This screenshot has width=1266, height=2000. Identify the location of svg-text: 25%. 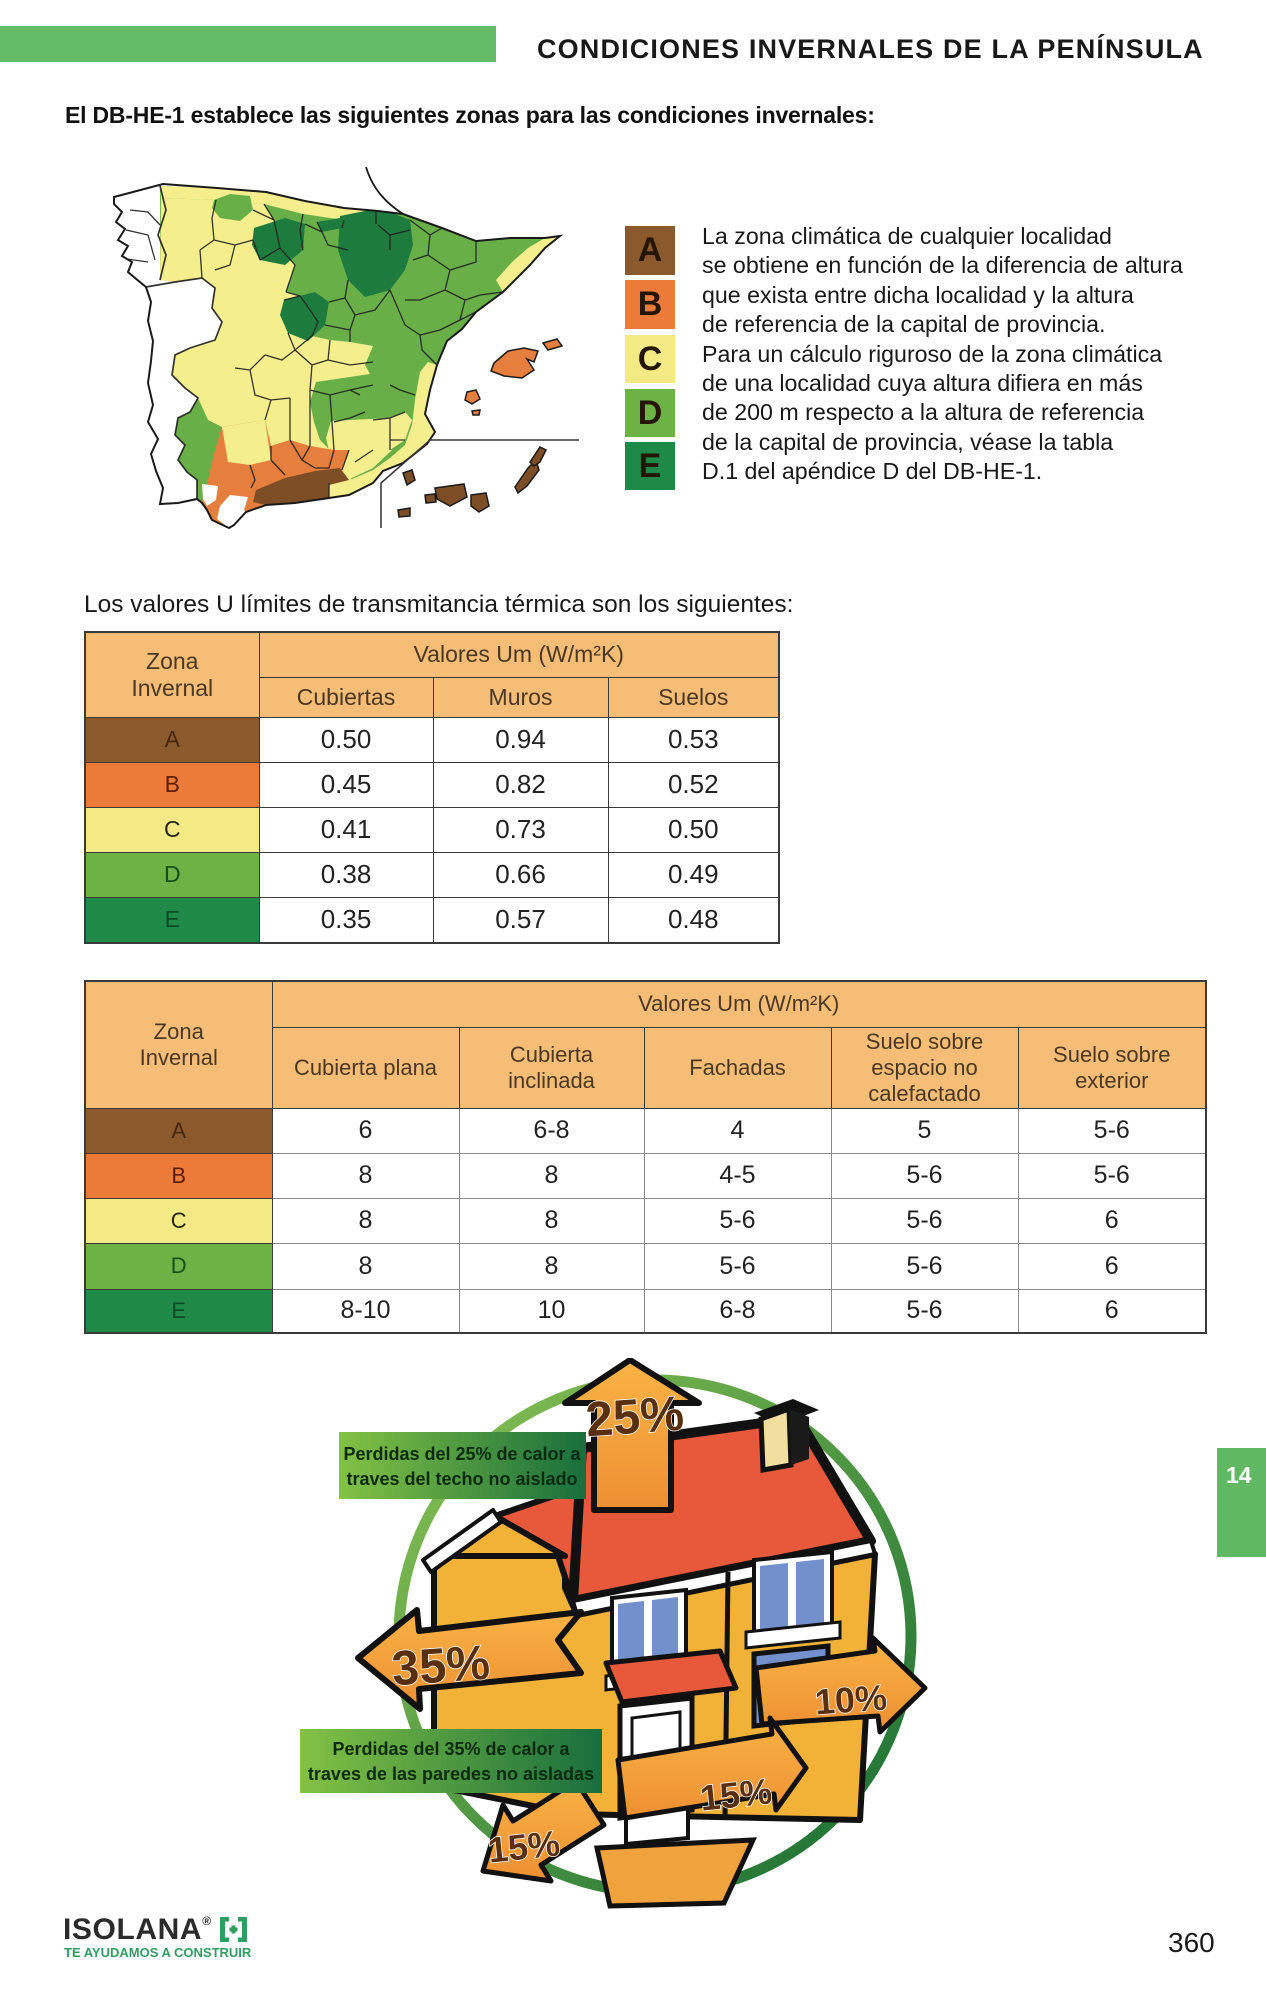
(635, 1417).